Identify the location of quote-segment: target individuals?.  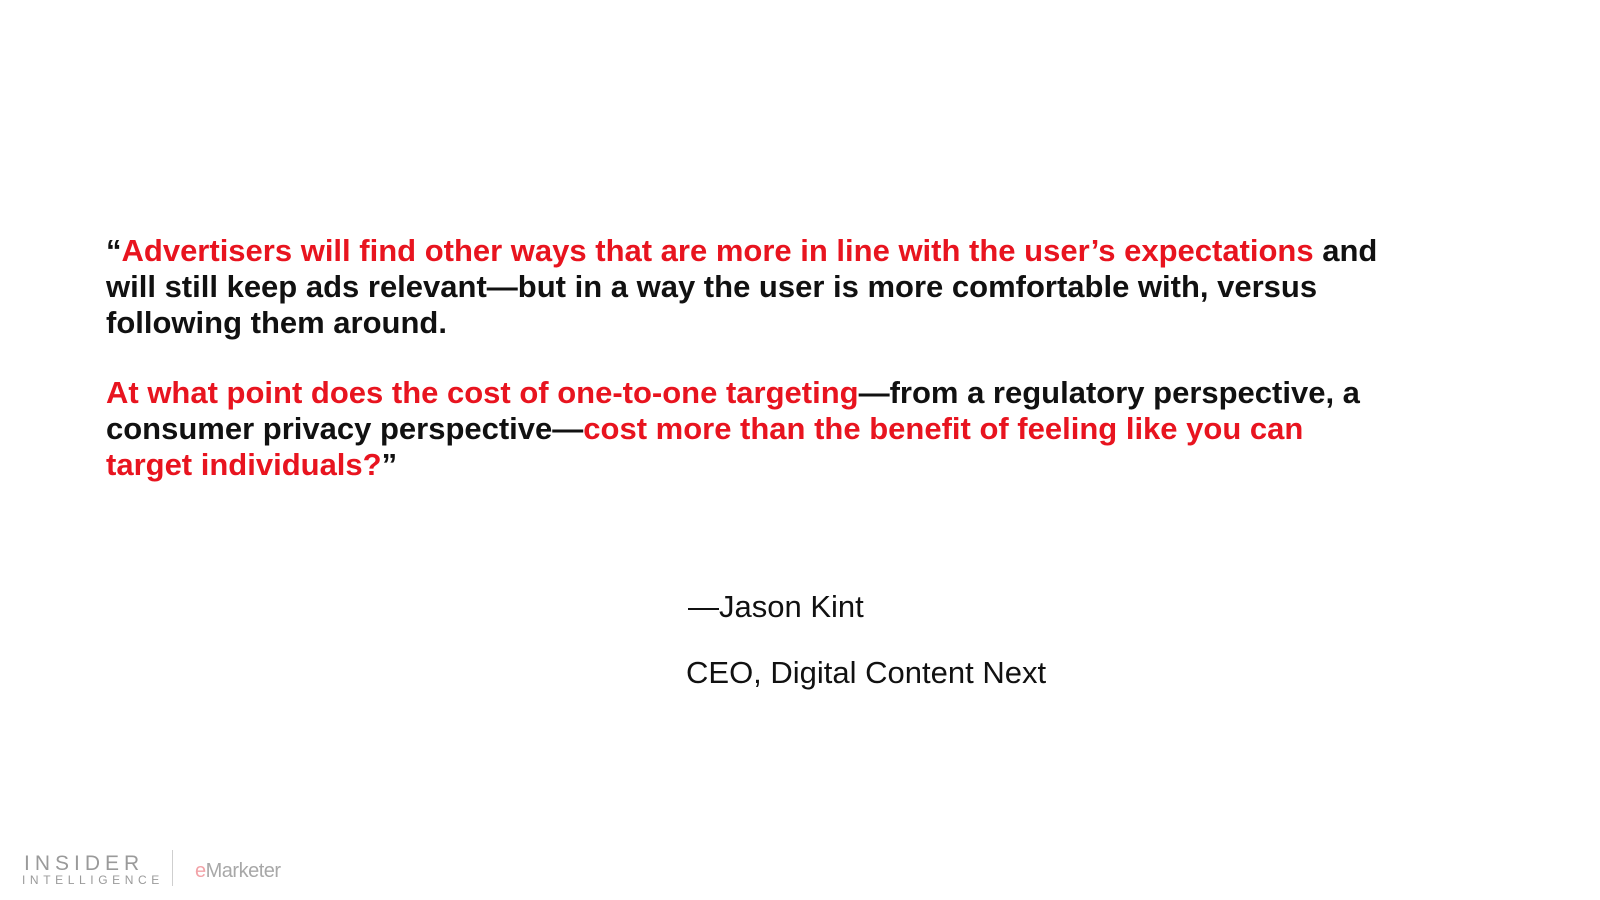
(244, 464).